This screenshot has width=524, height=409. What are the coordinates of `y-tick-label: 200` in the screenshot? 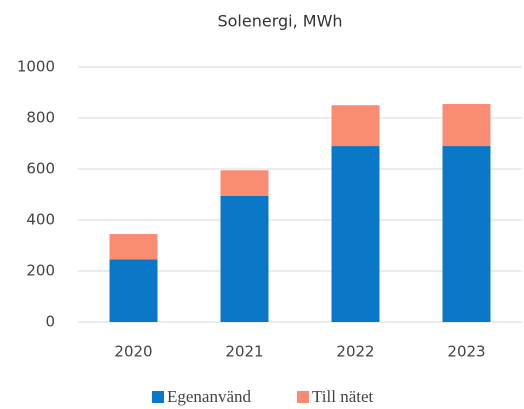 It's located at (40, 271).